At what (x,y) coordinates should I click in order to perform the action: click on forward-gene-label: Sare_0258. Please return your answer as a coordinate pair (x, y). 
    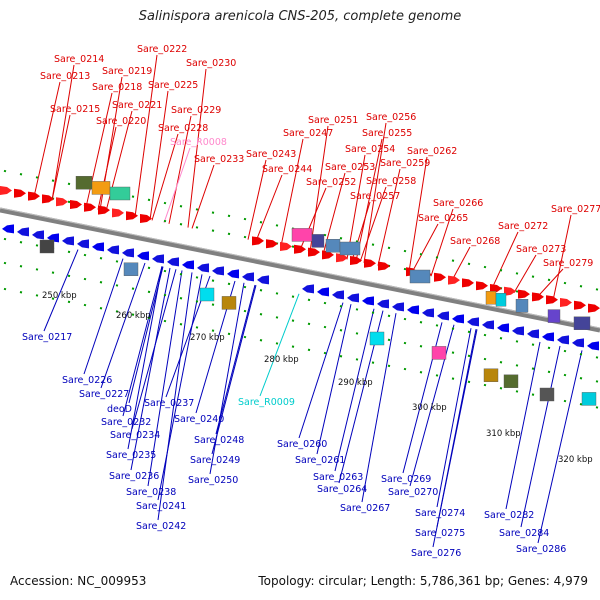
    Looking at the image, I should click on (391, 181).